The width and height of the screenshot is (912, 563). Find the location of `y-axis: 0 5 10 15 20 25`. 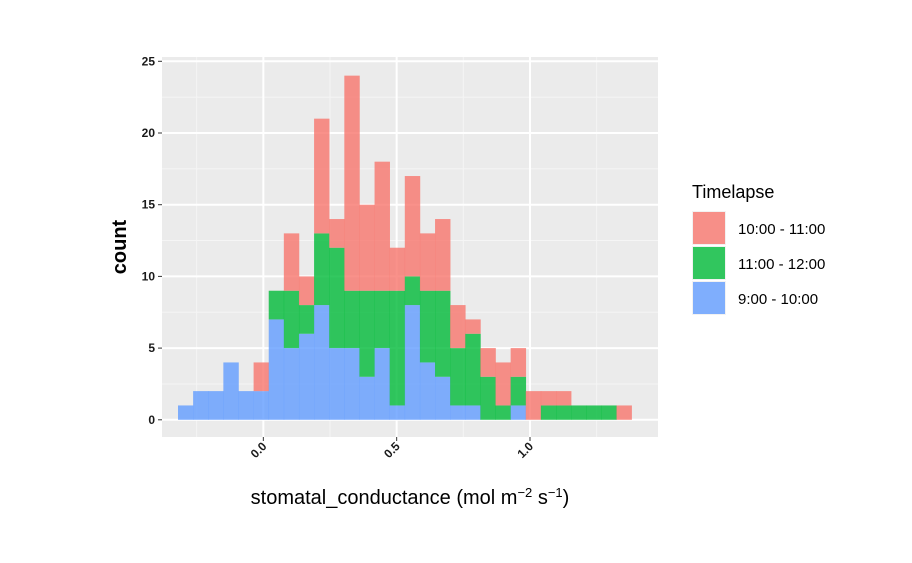

y-axis: 0 5 10 15 20 25 is located at coordinates (152, 240).